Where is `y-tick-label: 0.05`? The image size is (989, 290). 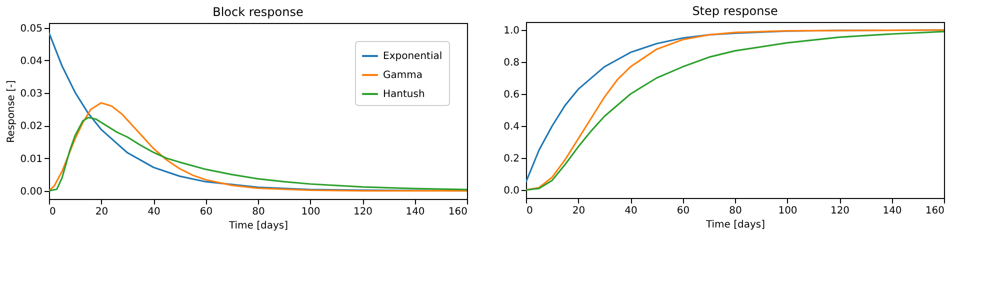 y-tick-label: 0.05 is located at coordinates (31, 28).